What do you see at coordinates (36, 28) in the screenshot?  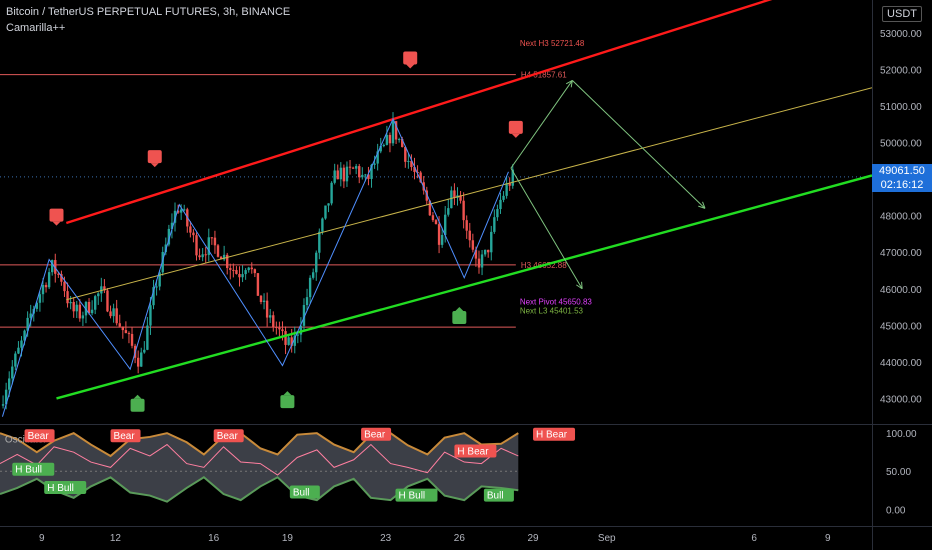 I see `indicator-name: Camarilla++` at bounding box center [36, 28].